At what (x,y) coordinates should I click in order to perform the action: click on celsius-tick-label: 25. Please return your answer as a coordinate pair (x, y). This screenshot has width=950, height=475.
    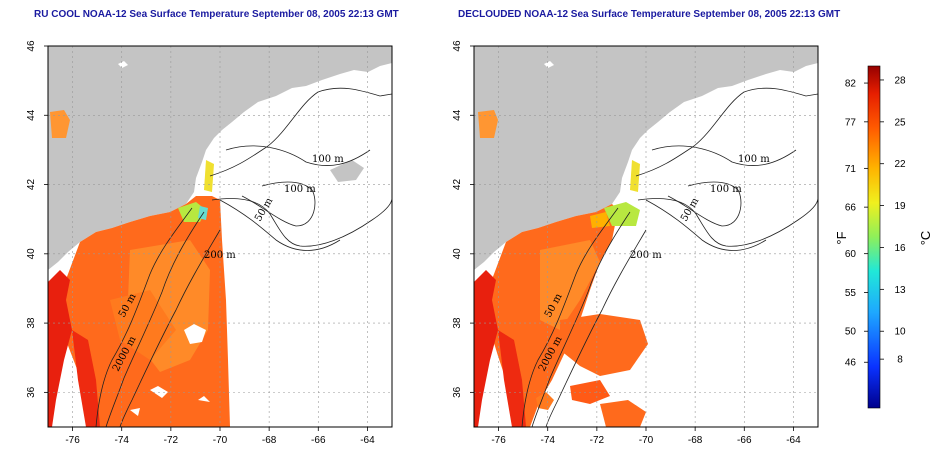
    Looking at the image, I should click on (900, 122).